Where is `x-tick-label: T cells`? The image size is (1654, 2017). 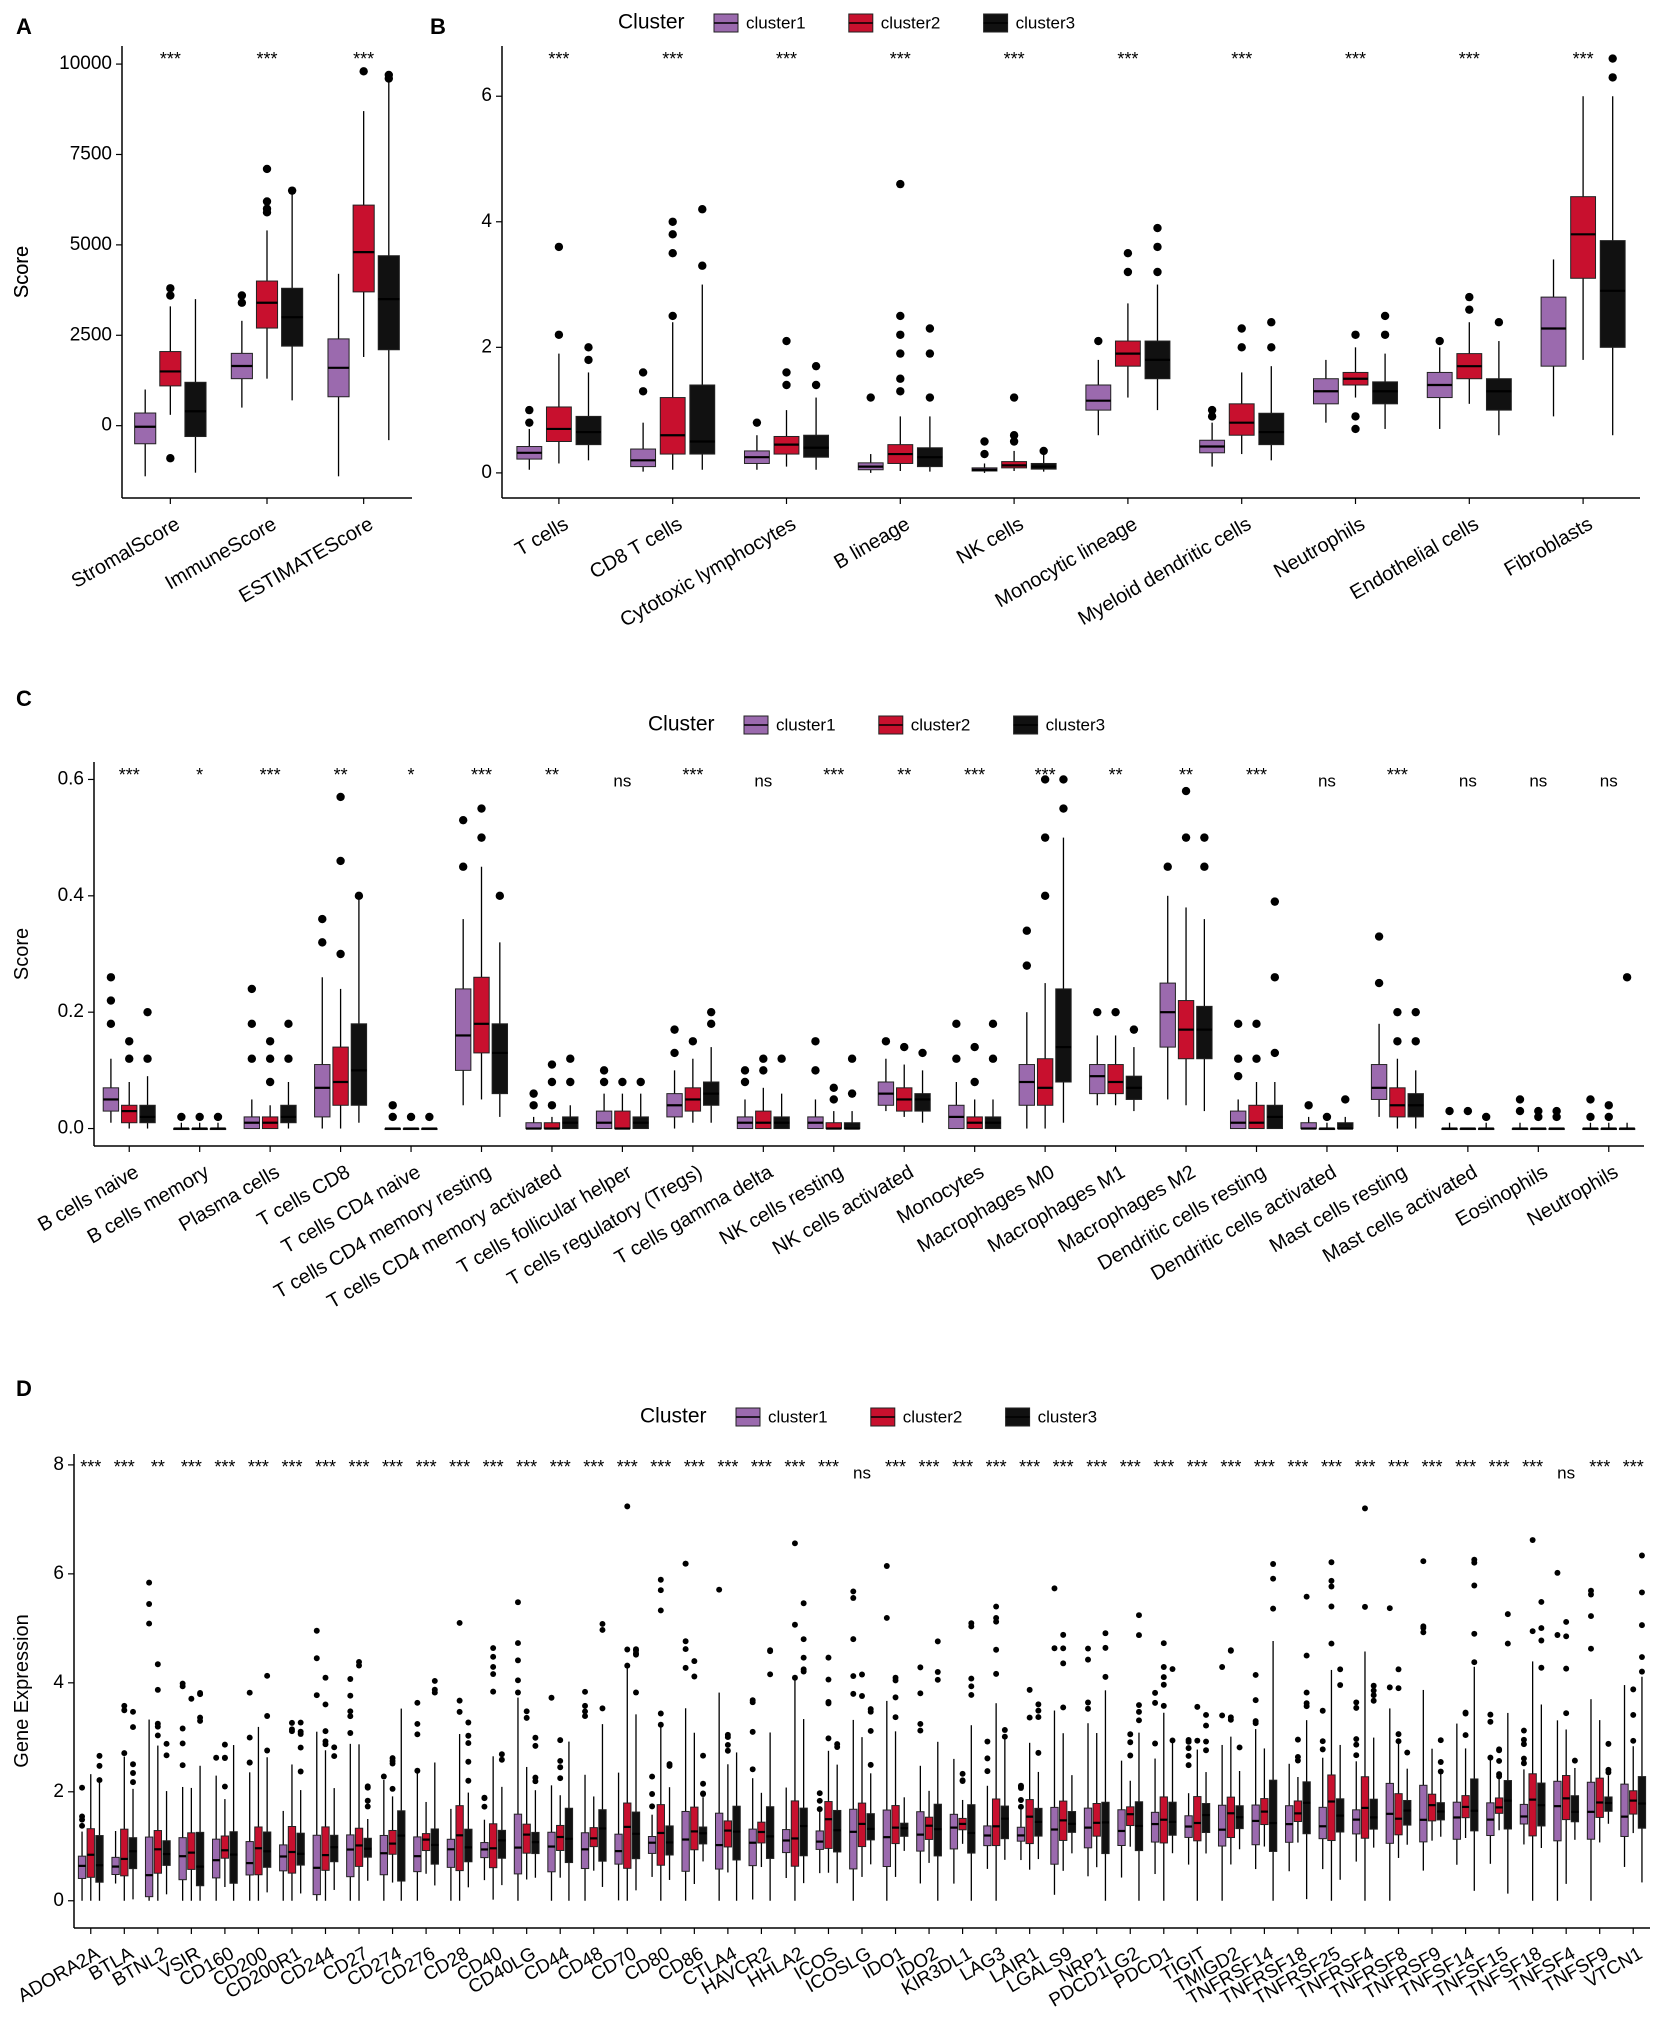 x-tick-label: T cells is located at coordinates (541, 537).